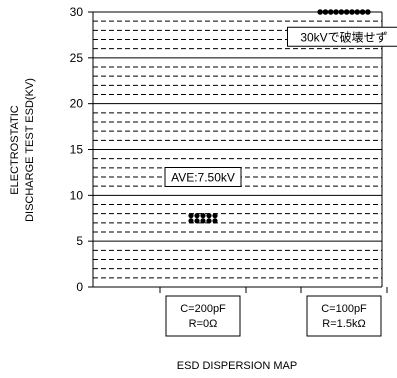 Image resolution: width=397 pixels, height=378 pixels. What do you see at coordinates (77, 58) in the screenshot?
I see `y-tick-label: 25` at bounding box center [77, 58].